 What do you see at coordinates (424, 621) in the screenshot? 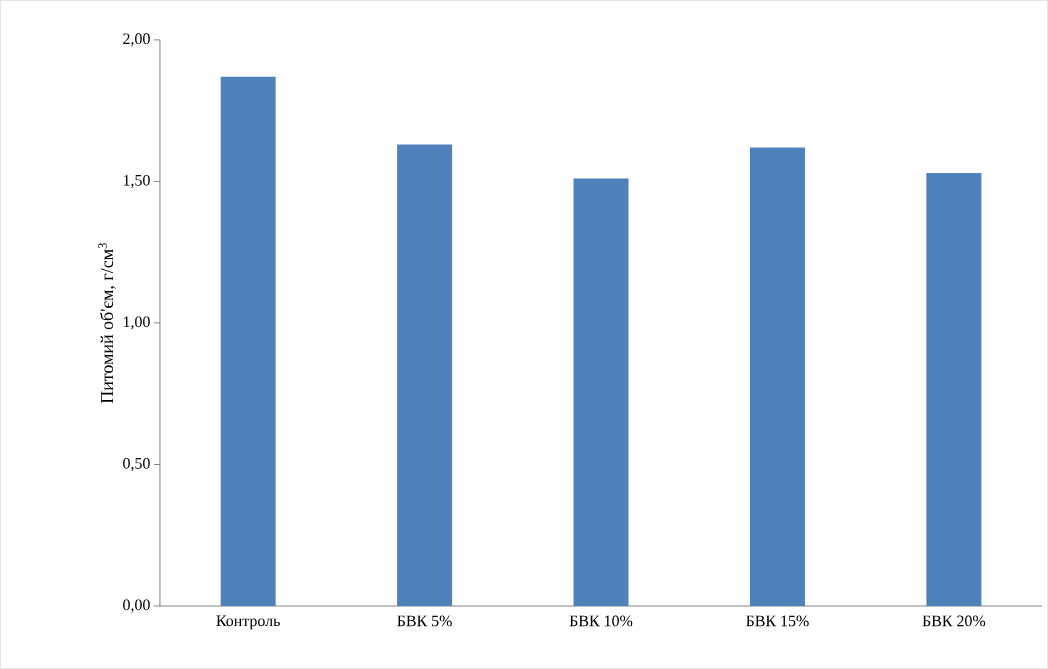
I see `x-tick-label: БВК 5%` at bounding box center [424, 621].